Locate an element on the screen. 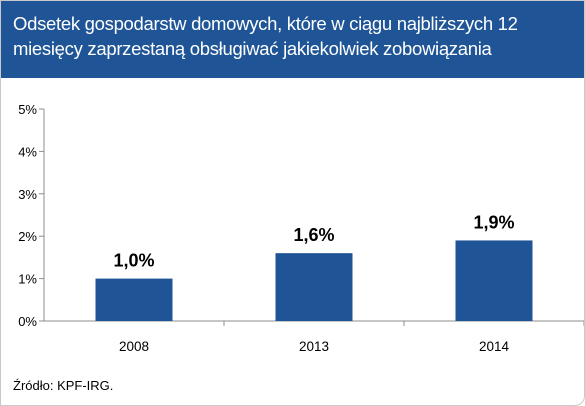 This screenshot has width=585, height=406. source-note: Źródło: KPF-IRG. is located at coordinates (63, 385).